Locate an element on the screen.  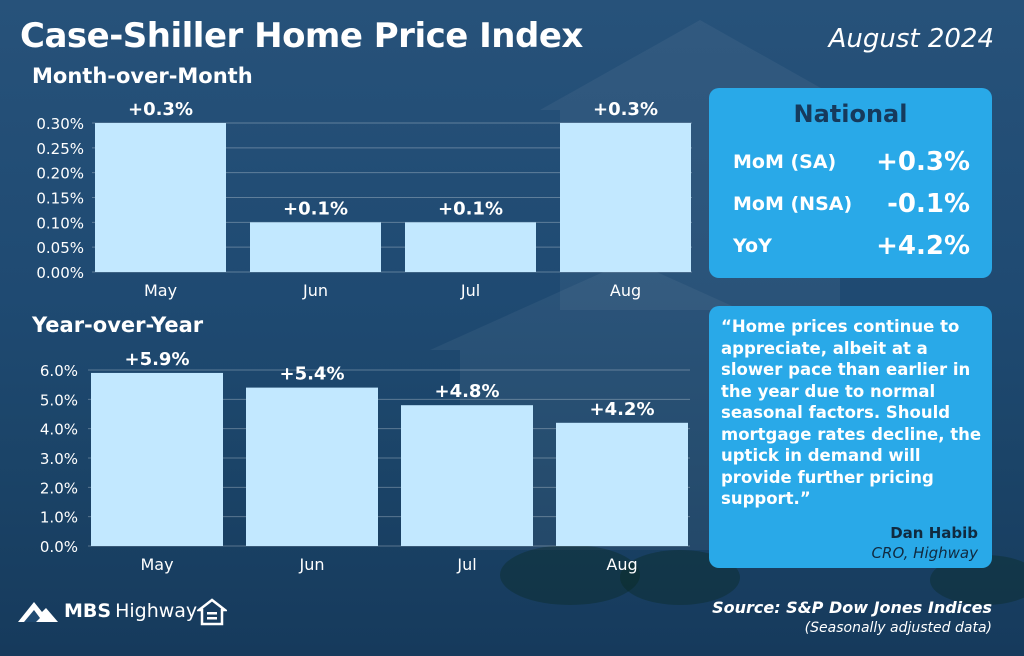
yoy-data-label: +5.9% is located at coordinates (156, 359).